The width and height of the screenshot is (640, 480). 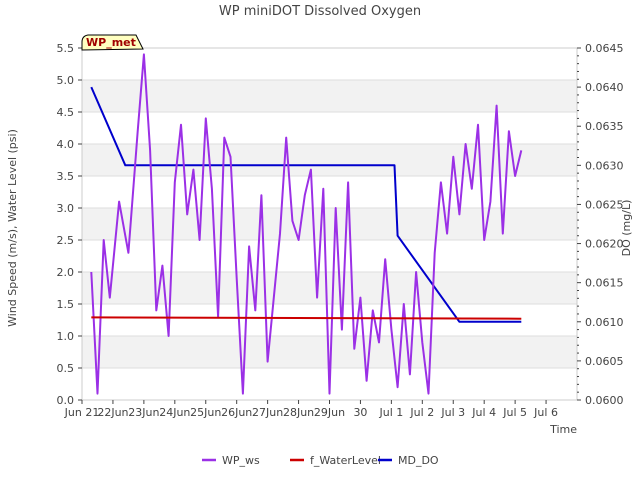 I want to click on legend: WP_ws f_WaterLevel MD_DO, so click(x=320, y=460).